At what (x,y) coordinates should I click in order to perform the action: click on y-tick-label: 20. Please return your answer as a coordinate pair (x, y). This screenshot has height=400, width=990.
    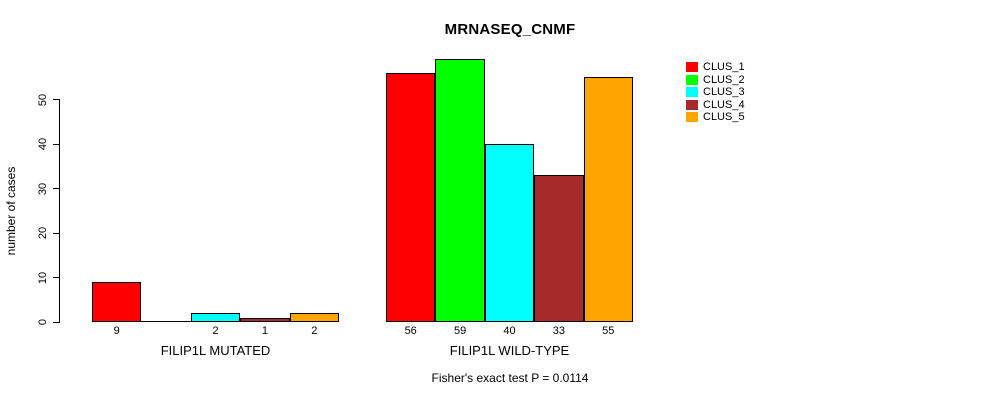
    Looking at the image, I should click on (43, 233).